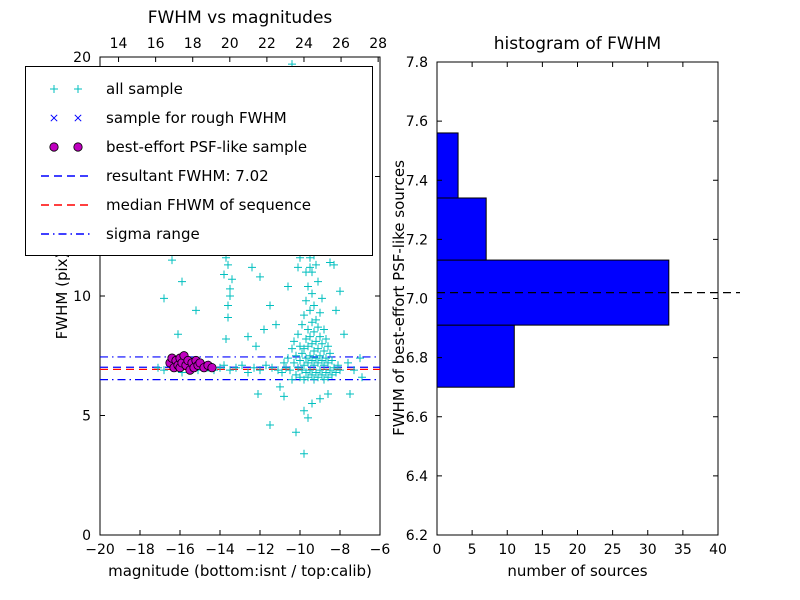 This screenshot has width=800, height=600. Describe the element at coordinates (144, 88) in the screenshot. I see `legend-label: all sample` at that location.